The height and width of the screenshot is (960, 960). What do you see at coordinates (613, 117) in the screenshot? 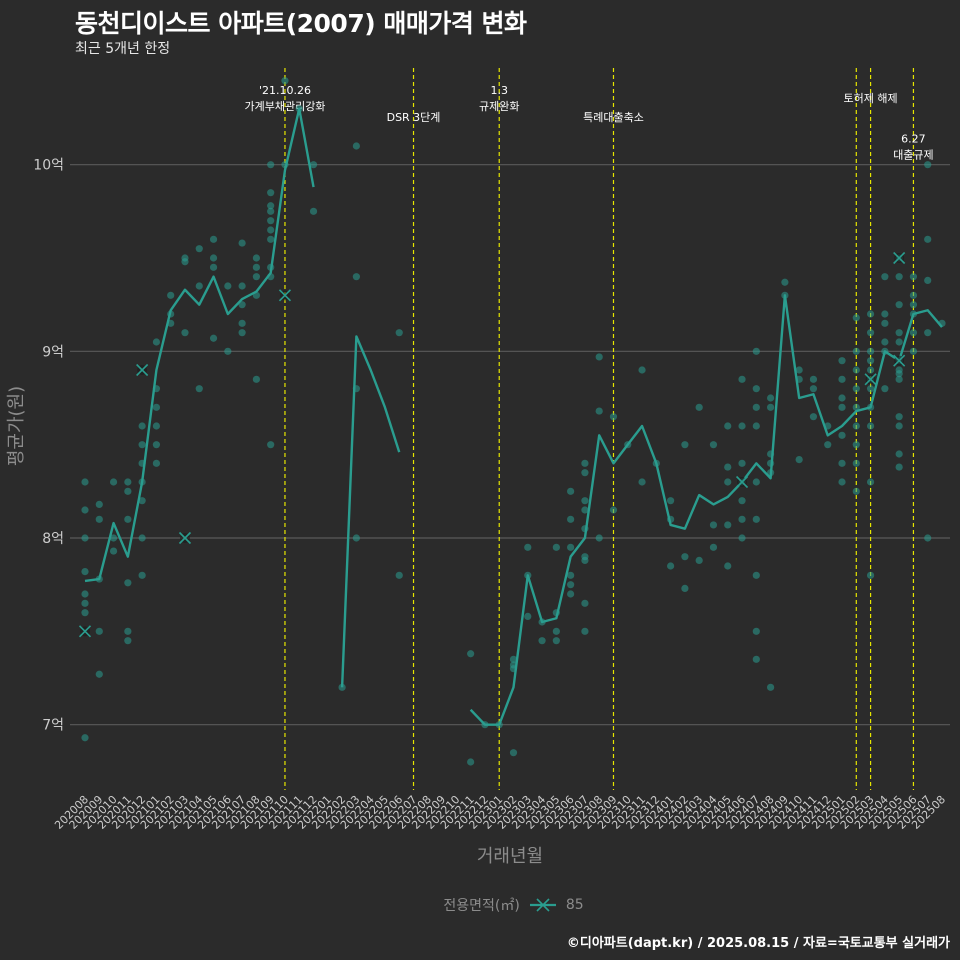
I see `event-label: 특례대출축소` at bounding box center [613, 117].